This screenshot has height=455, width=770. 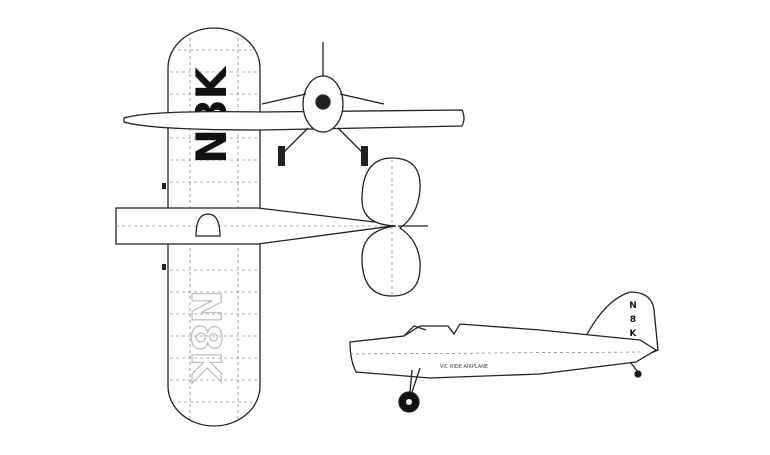 What do you see at coordinates (208, 225) in the screenshot?
I see `top-view-cockpit` at bounding box center [208, 225].